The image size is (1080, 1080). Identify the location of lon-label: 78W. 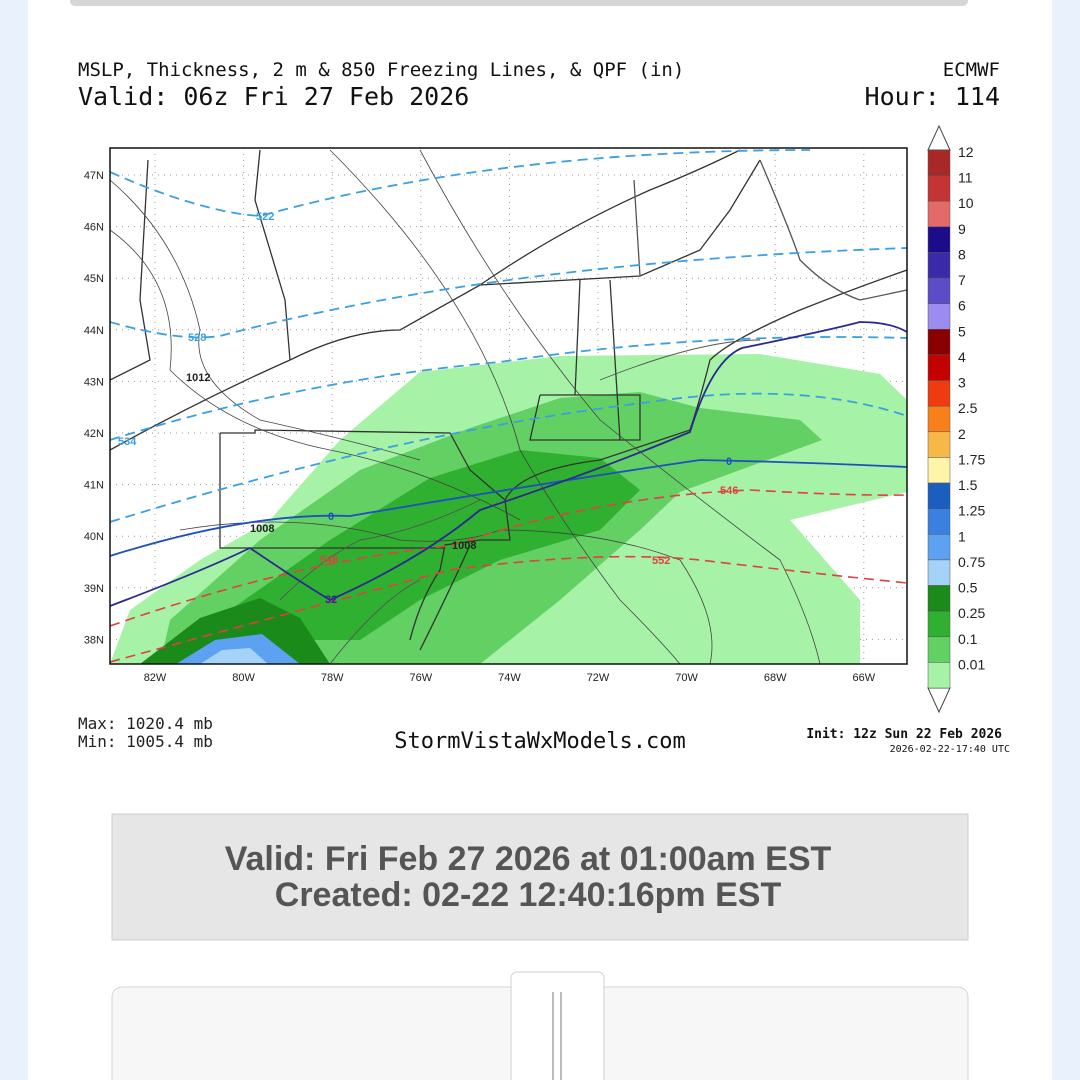
(332, 678).